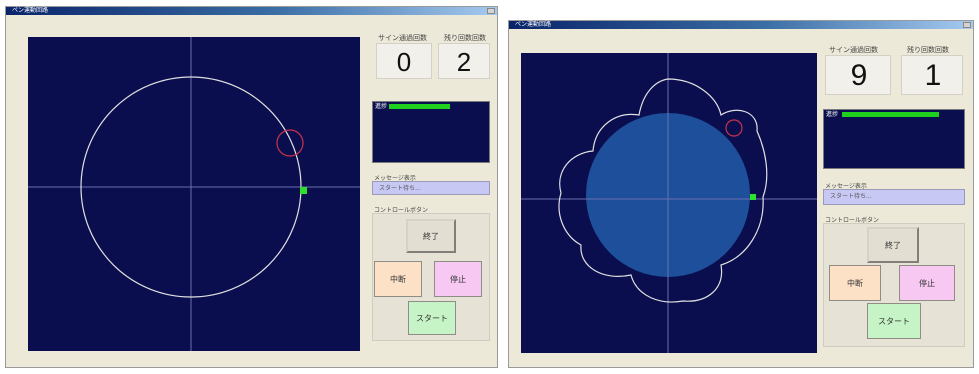 This screenshot has width=979, height=374. What do you see at coordinates (303, 190) in the screenshot?
I see `left-position-marker` at bounding box center [303, 190].